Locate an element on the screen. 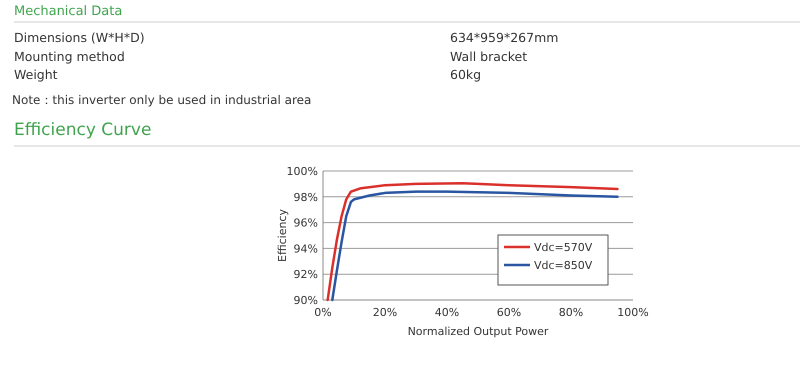  text: Wall bracket is located at coordinates (489, 56).